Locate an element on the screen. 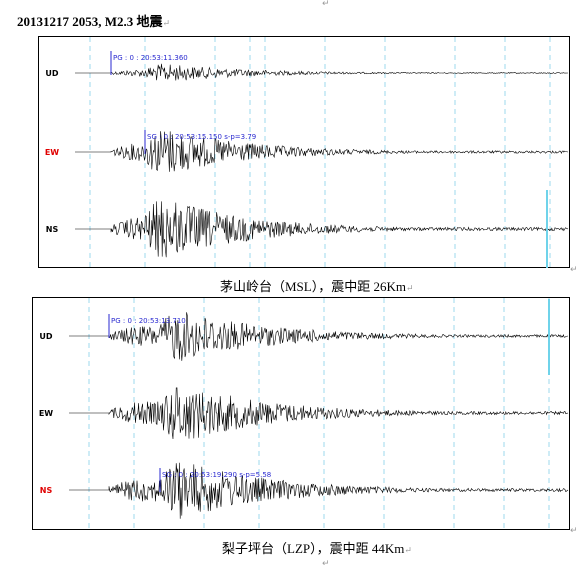  panel-caption-msl: 茅山岭台（MSL），震中距 26Km↵ is located at coordinates (317, 286).